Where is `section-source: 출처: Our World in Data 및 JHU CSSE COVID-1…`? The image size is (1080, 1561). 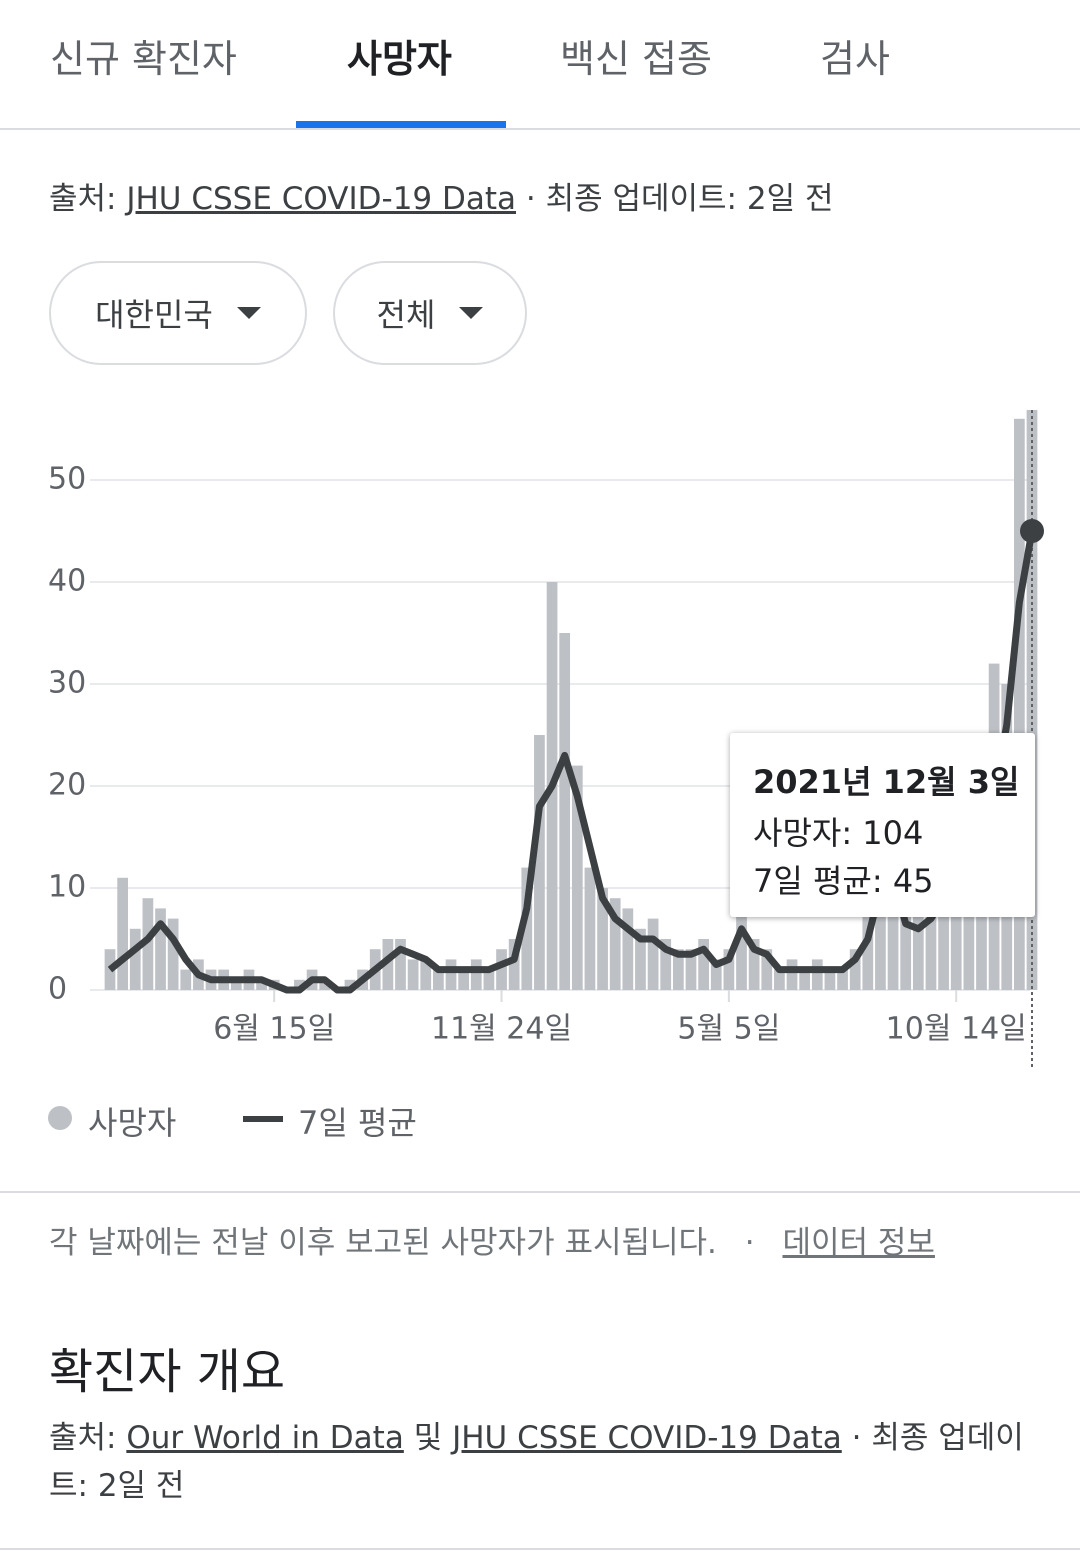 section-source: 출처: Our World in Data 및 JHU CSSE COVID-1… is located at coordinates (536, 1462).